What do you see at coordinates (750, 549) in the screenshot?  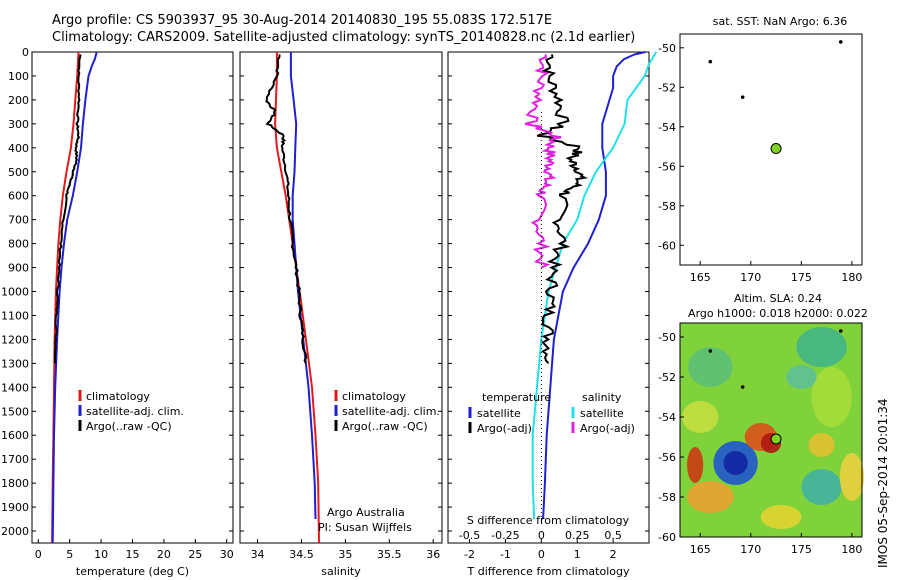 I see `sla_map-xtick-label: 170` at bounding box center [750, 549].